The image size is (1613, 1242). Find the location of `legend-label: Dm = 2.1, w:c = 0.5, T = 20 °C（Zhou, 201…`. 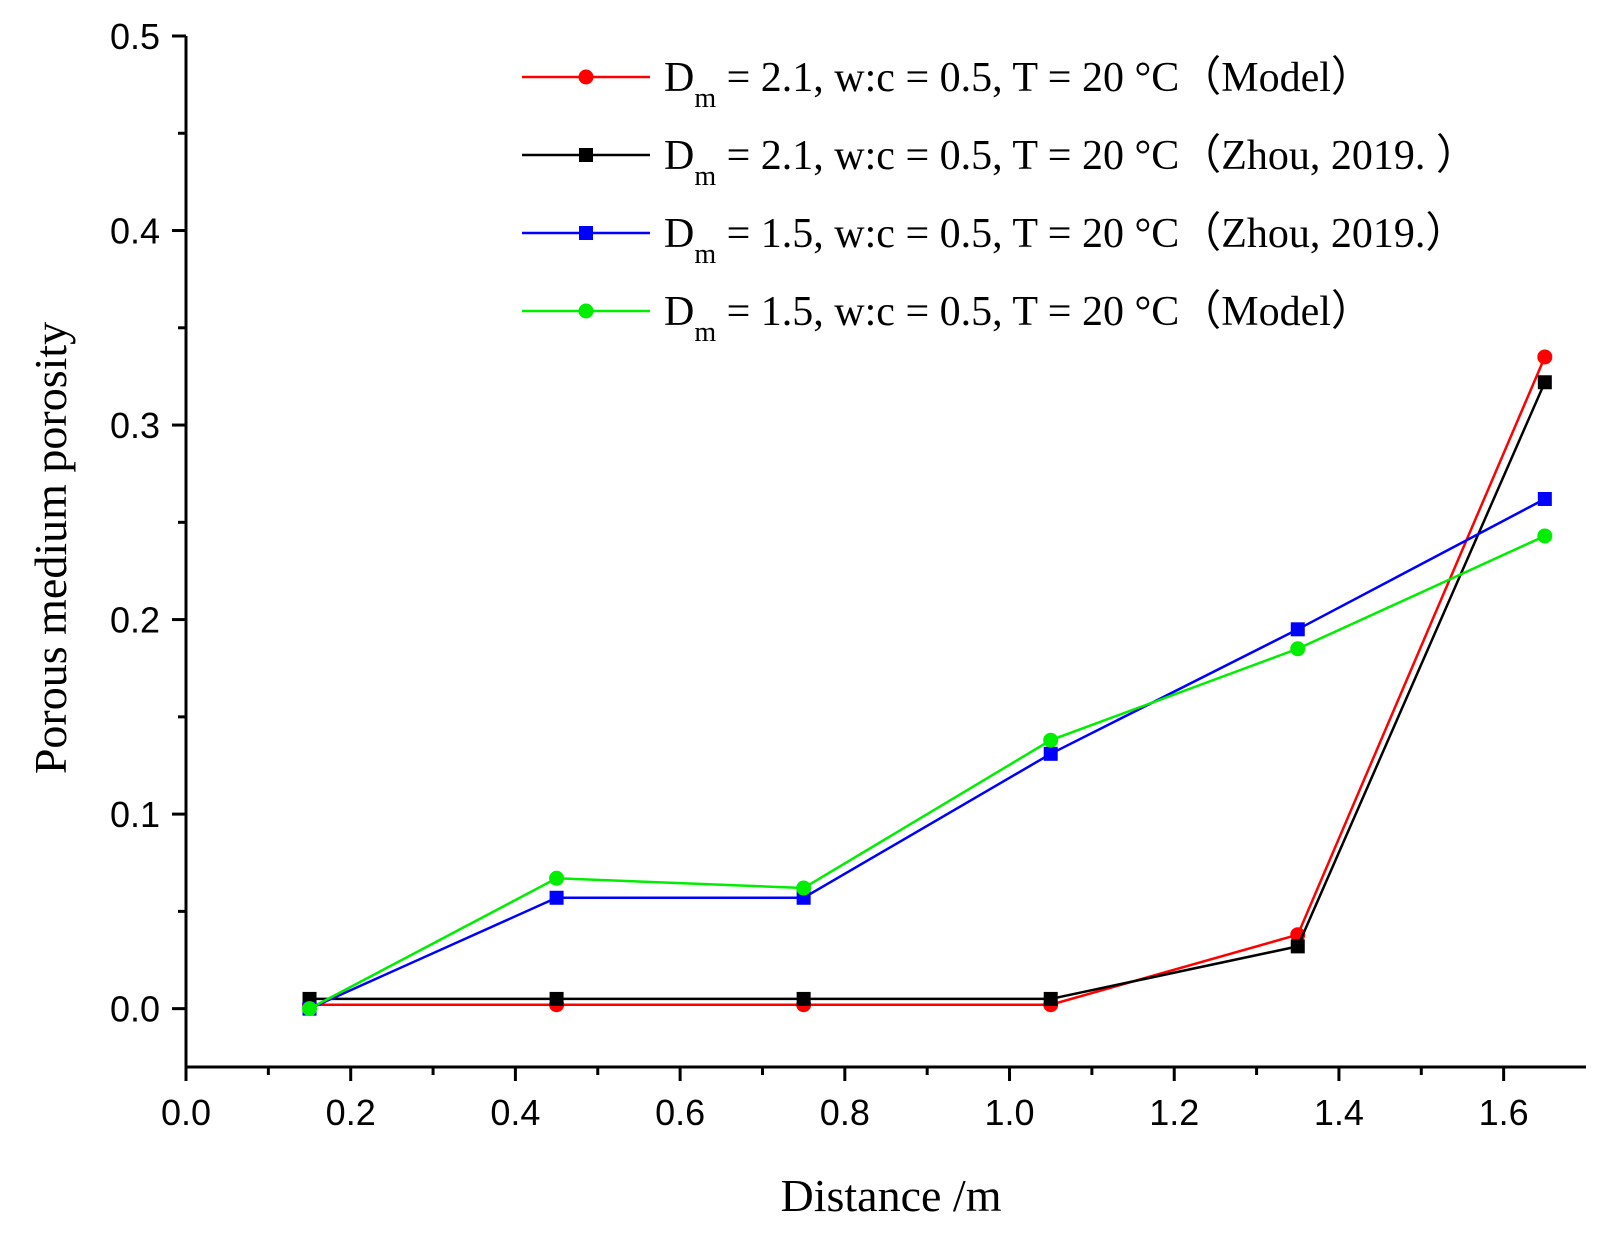

legend-label: Dm = 2.1, w:c = 0.5, T = 20 °C（Zhou, 201… is located at coordinates (1071, 162).